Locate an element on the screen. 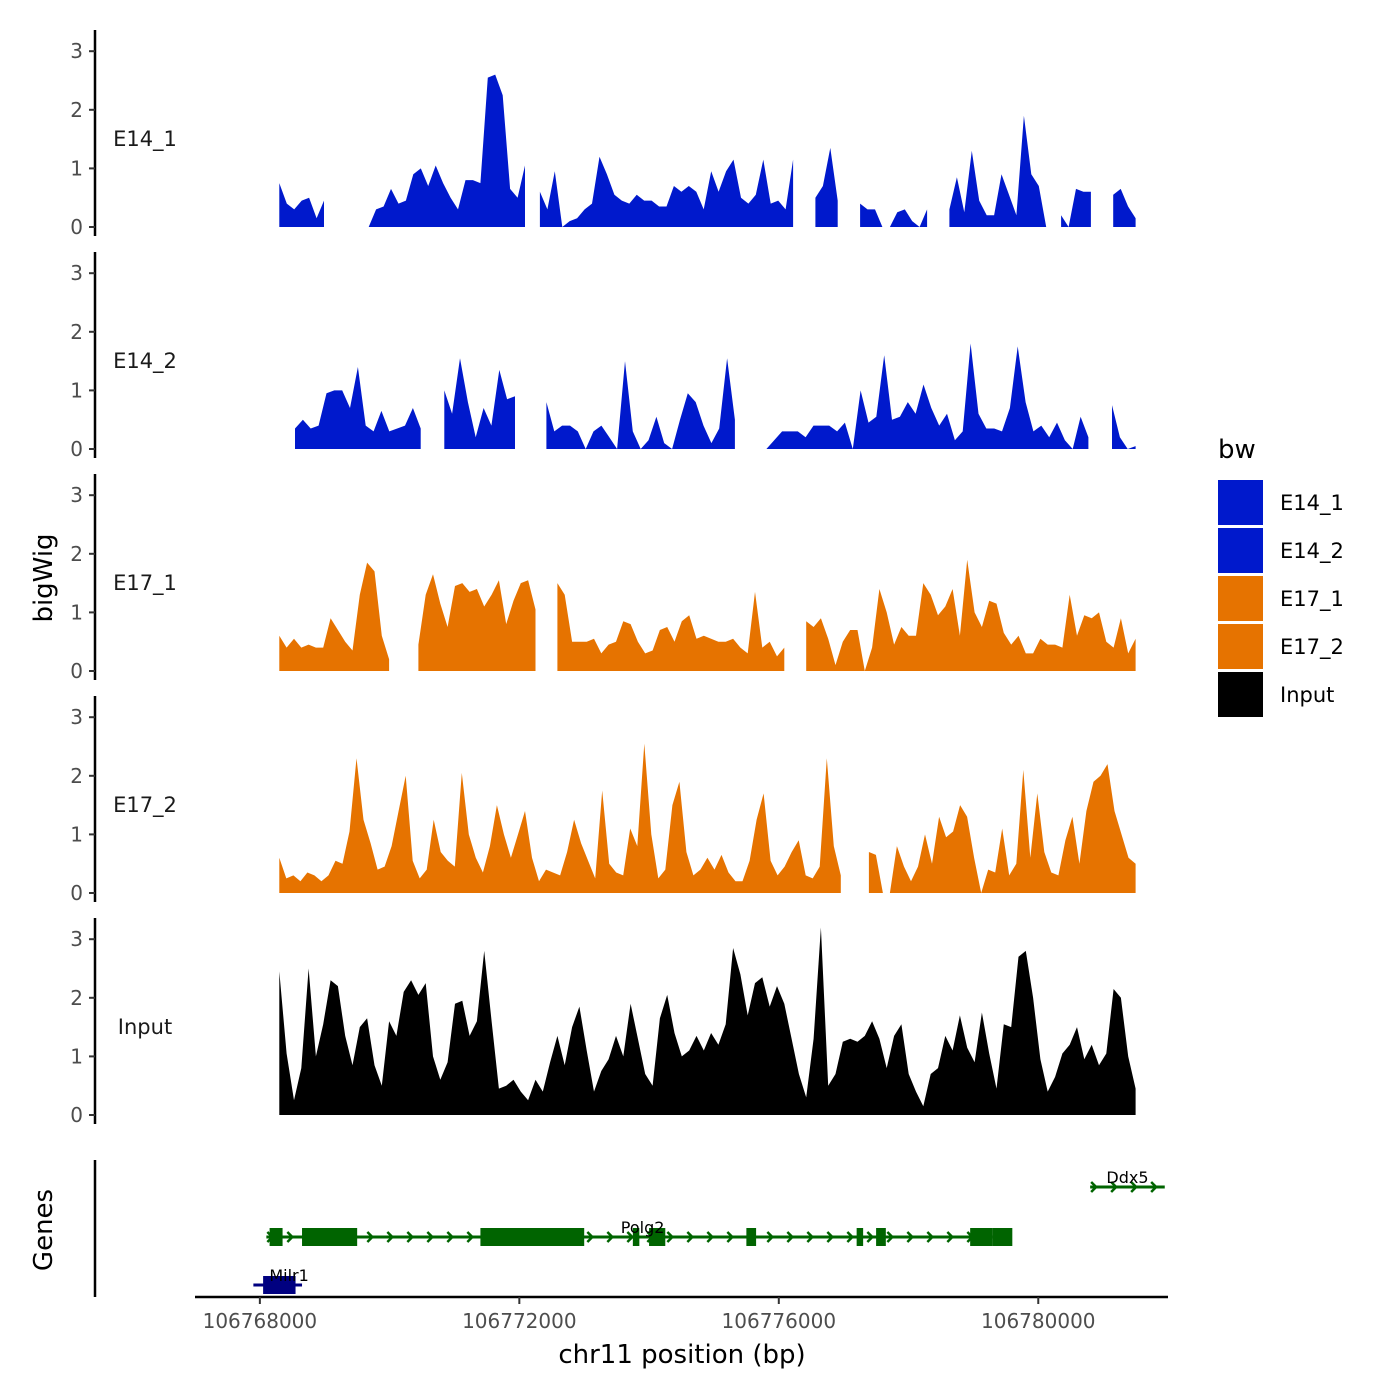  track-E14_2: 0 1 2 3 E14_2 is located at coordinates (603, 356).